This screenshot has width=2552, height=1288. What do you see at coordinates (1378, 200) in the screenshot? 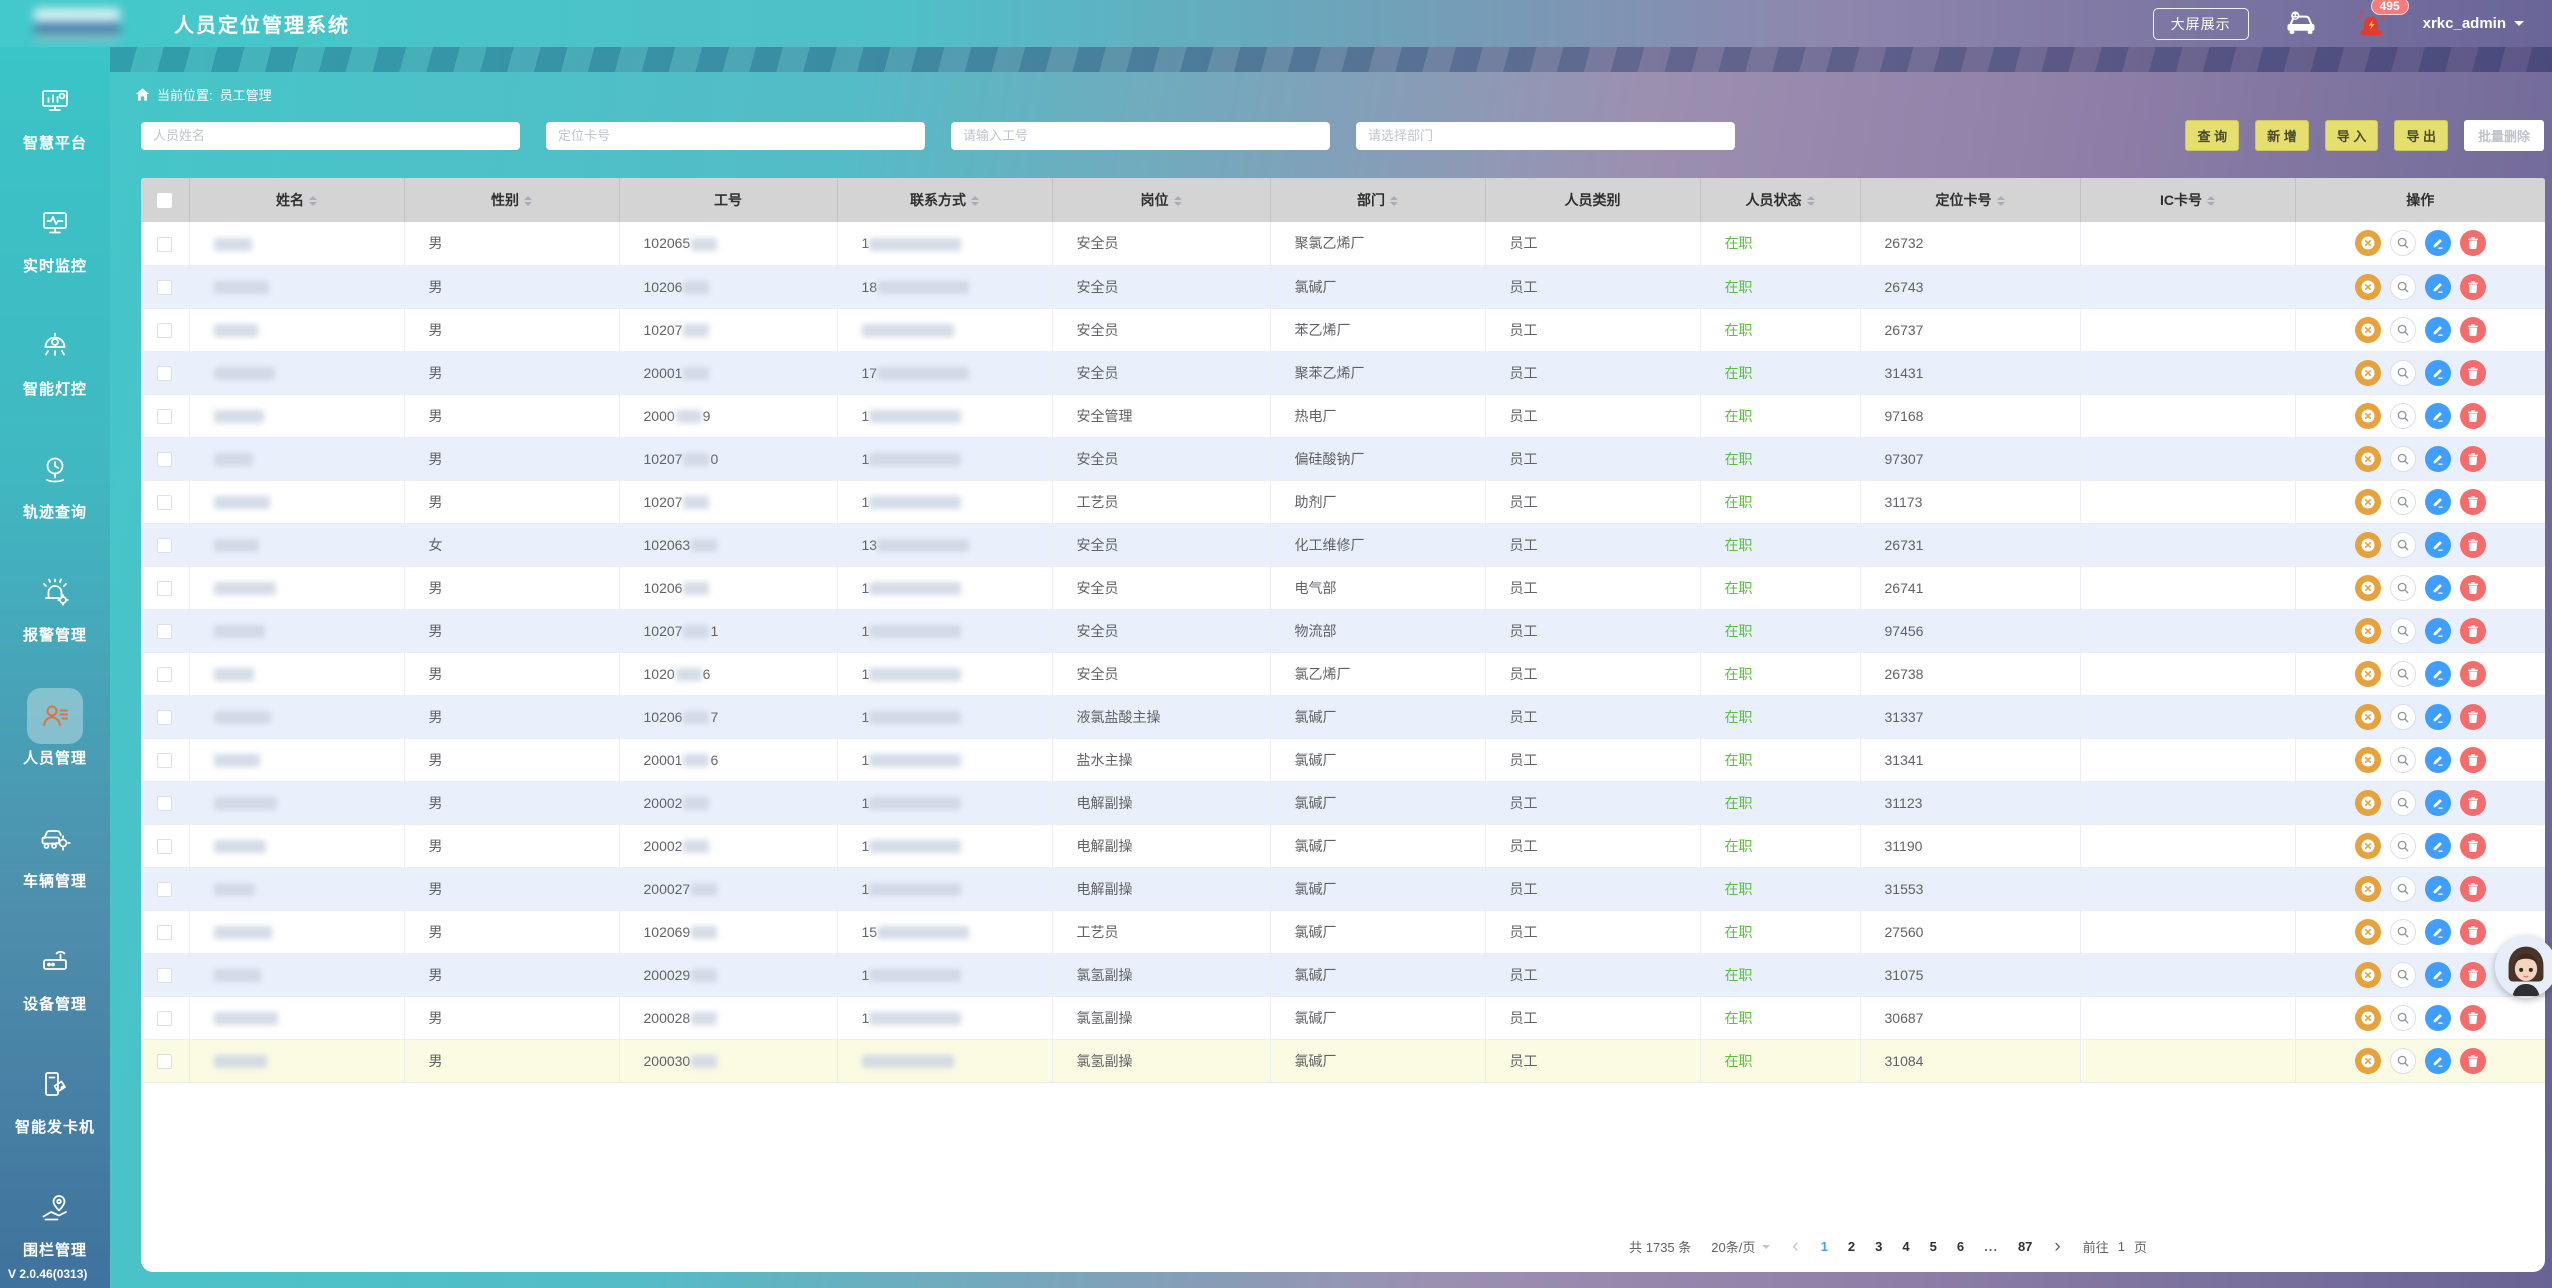
I see `column-header-department: 部门` at bounding box center [1378, 200].